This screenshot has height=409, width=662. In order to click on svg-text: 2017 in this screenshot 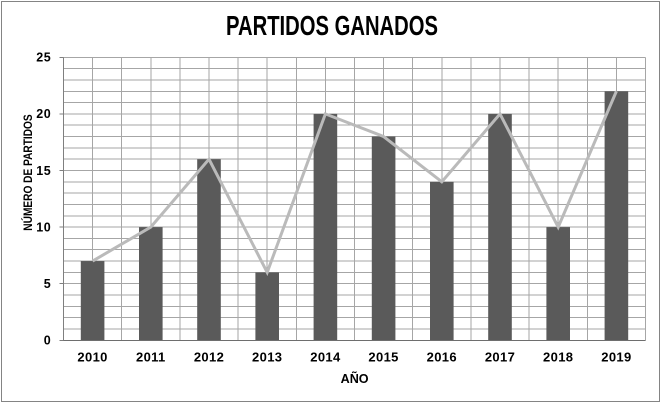, I will do `click(500, 357)`.